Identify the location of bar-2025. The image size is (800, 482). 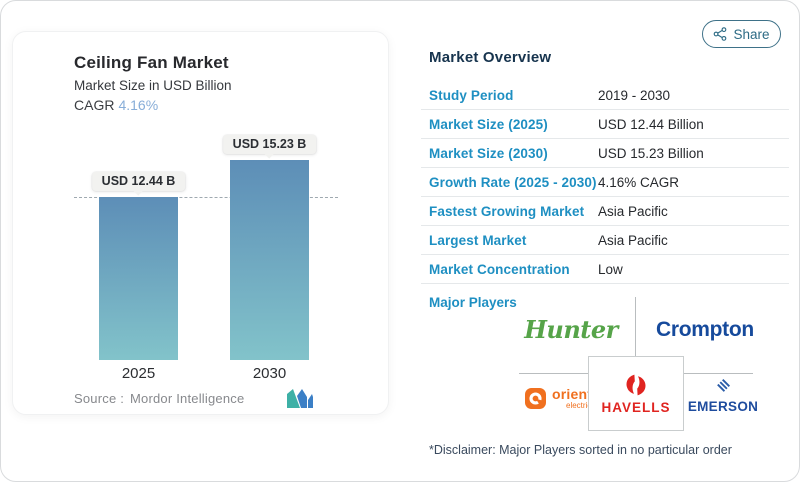
(138, 278).